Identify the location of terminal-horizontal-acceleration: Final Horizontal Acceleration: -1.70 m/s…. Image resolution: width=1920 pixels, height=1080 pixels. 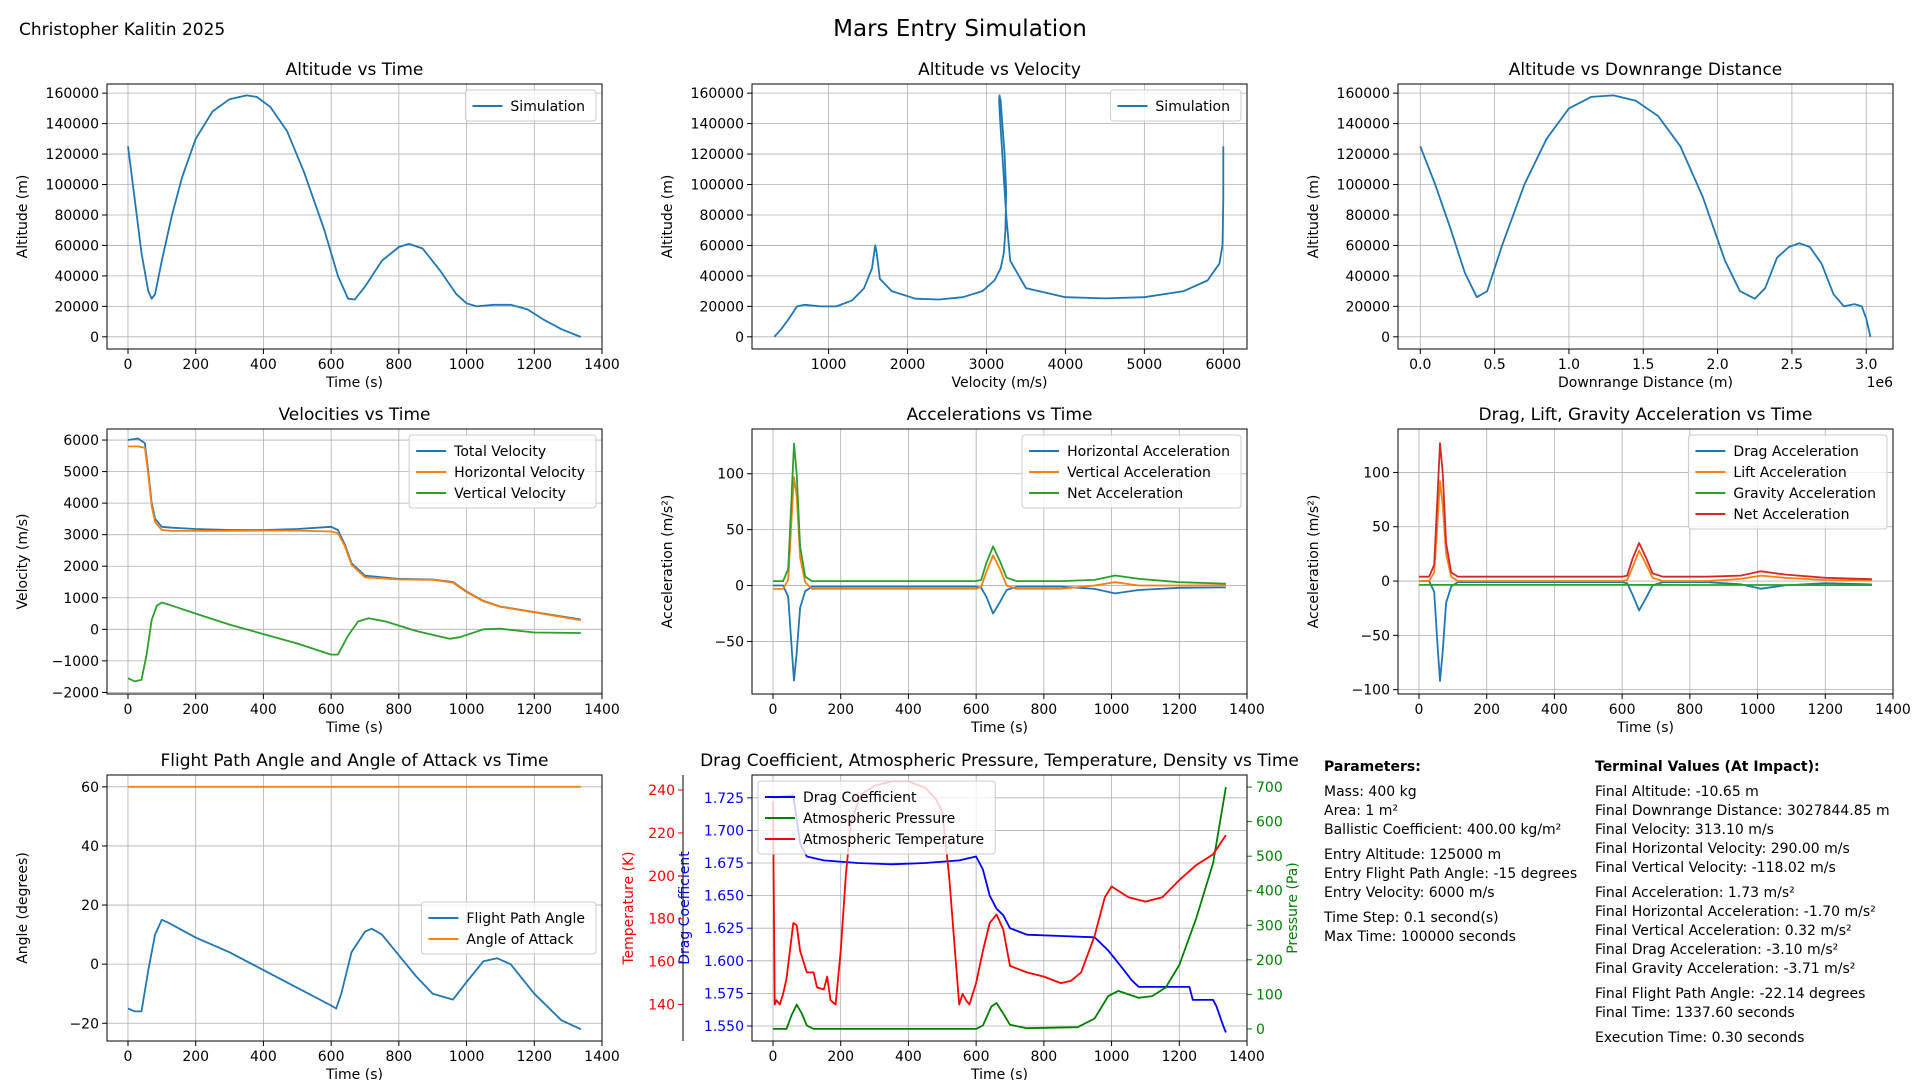
(1735, 912).